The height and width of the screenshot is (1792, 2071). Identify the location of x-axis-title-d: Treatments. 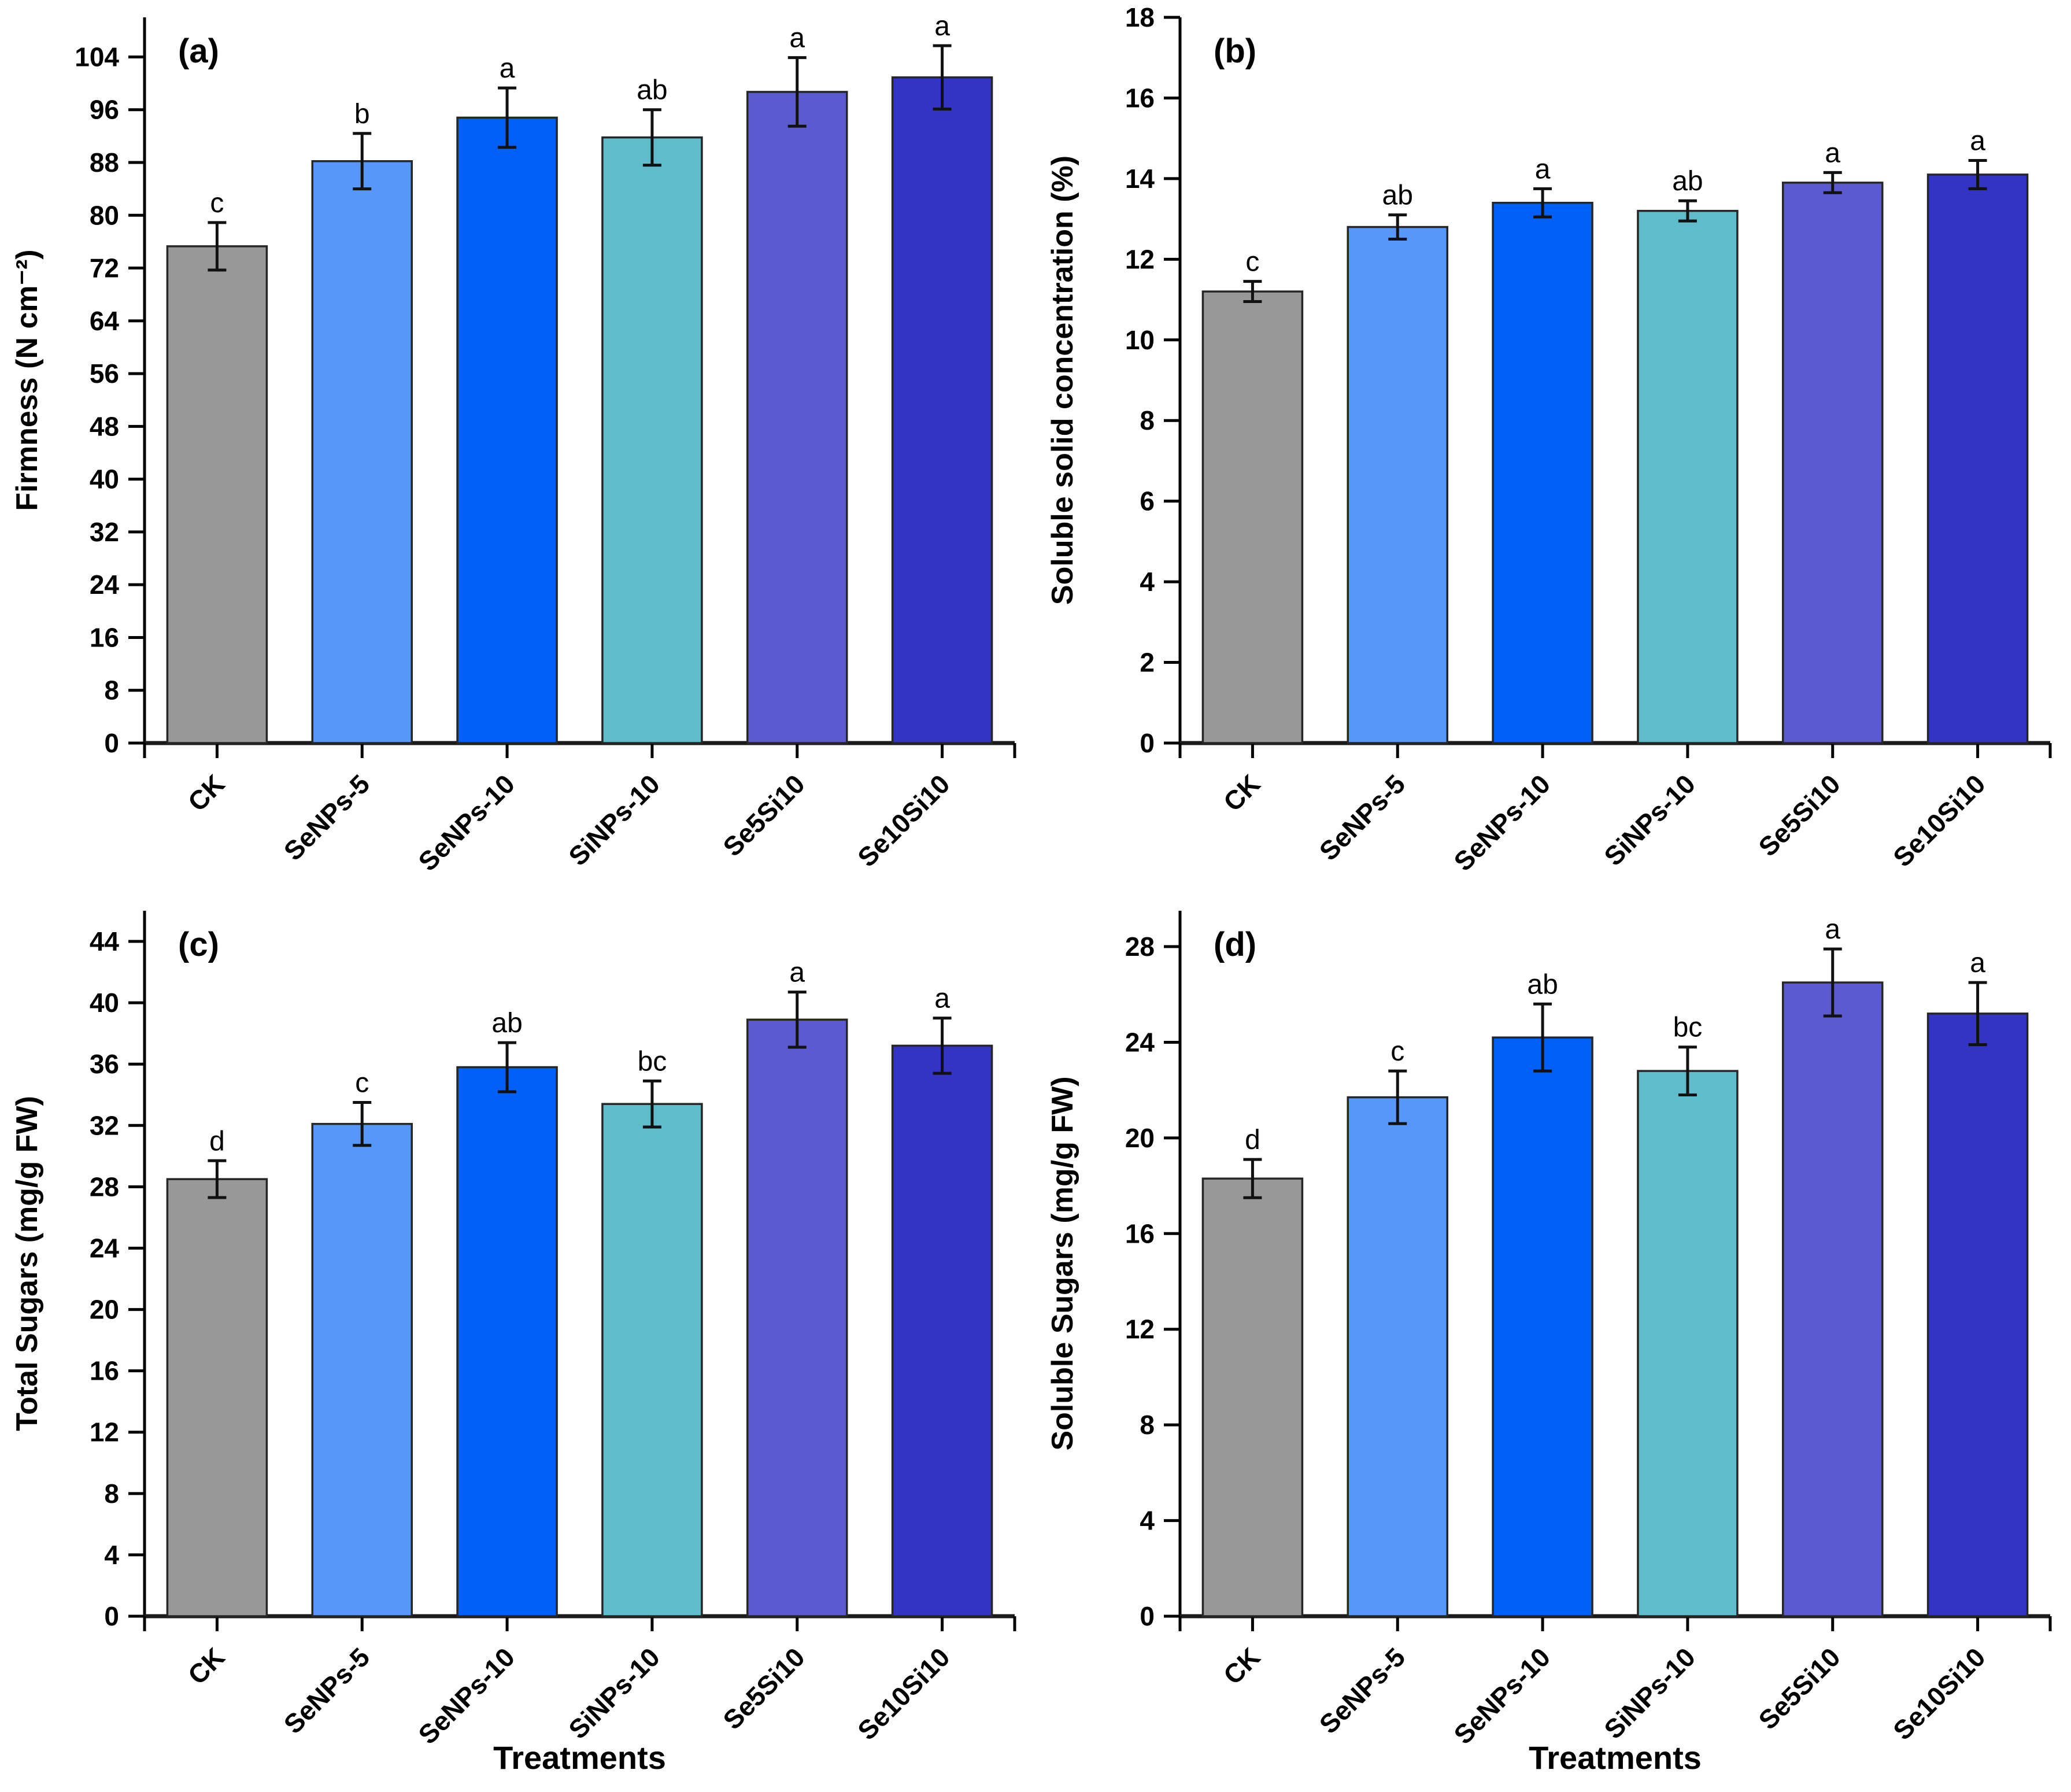
(1615, 1757).